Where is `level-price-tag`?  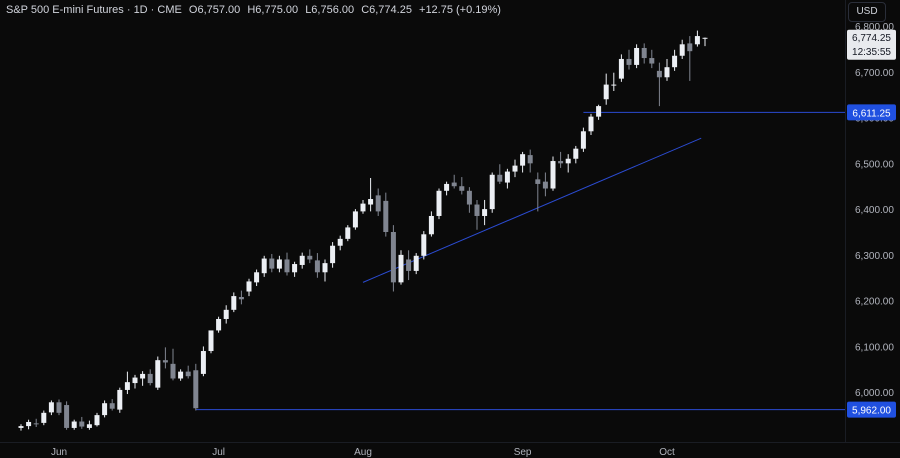
level-price-tag is located at coordinates (871, 112).